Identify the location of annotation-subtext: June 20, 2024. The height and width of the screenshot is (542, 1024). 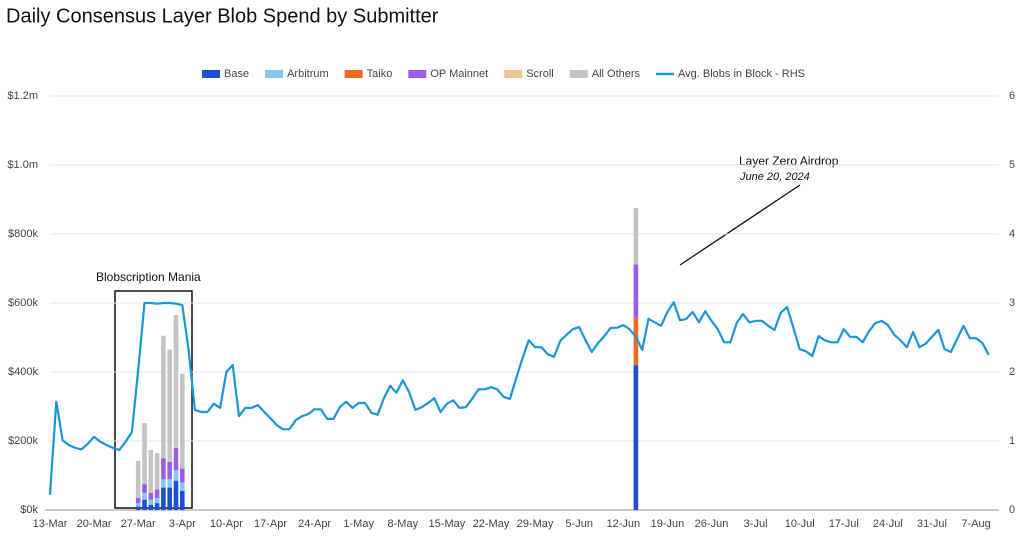
(774, 177).